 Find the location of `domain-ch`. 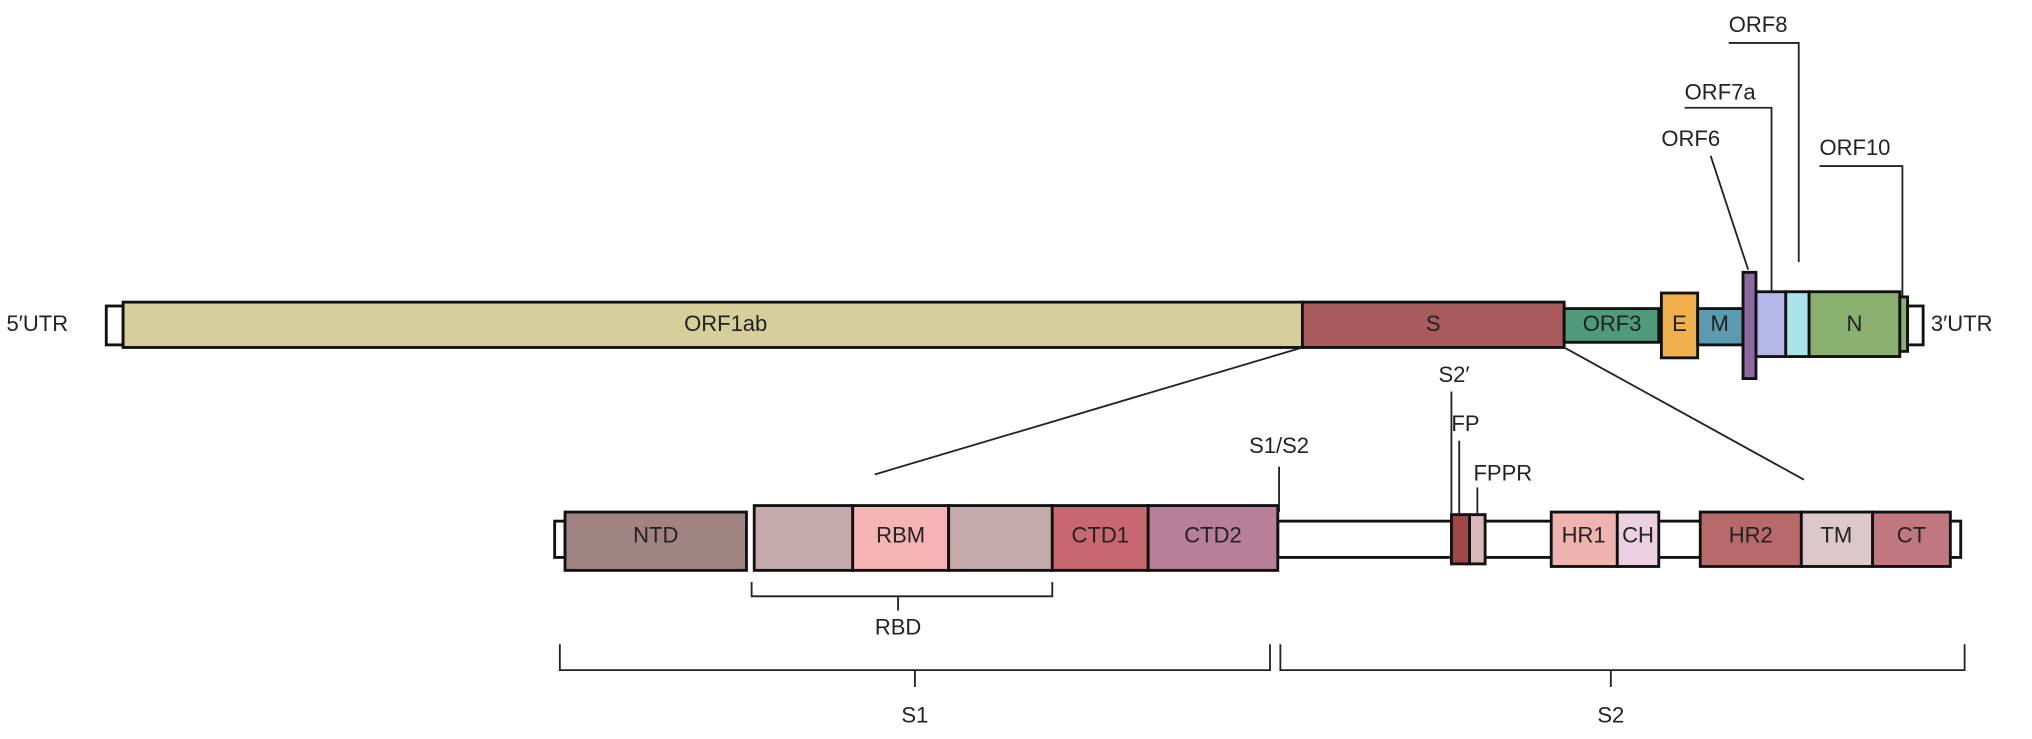

domain-ch is located at coordinates (1638, 539).